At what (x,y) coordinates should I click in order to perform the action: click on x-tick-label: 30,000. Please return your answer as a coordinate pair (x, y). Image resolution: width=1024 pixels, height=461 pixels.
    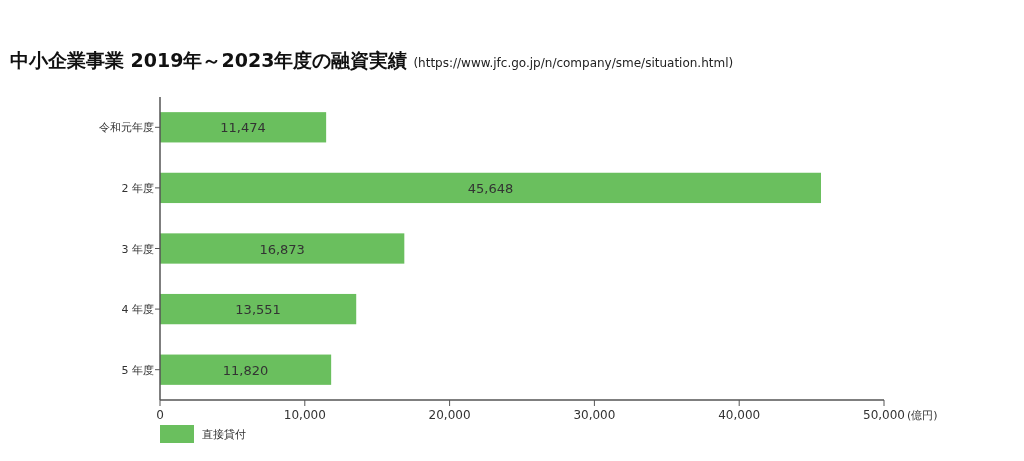
    Looking at the image, I should click on (594, 415).